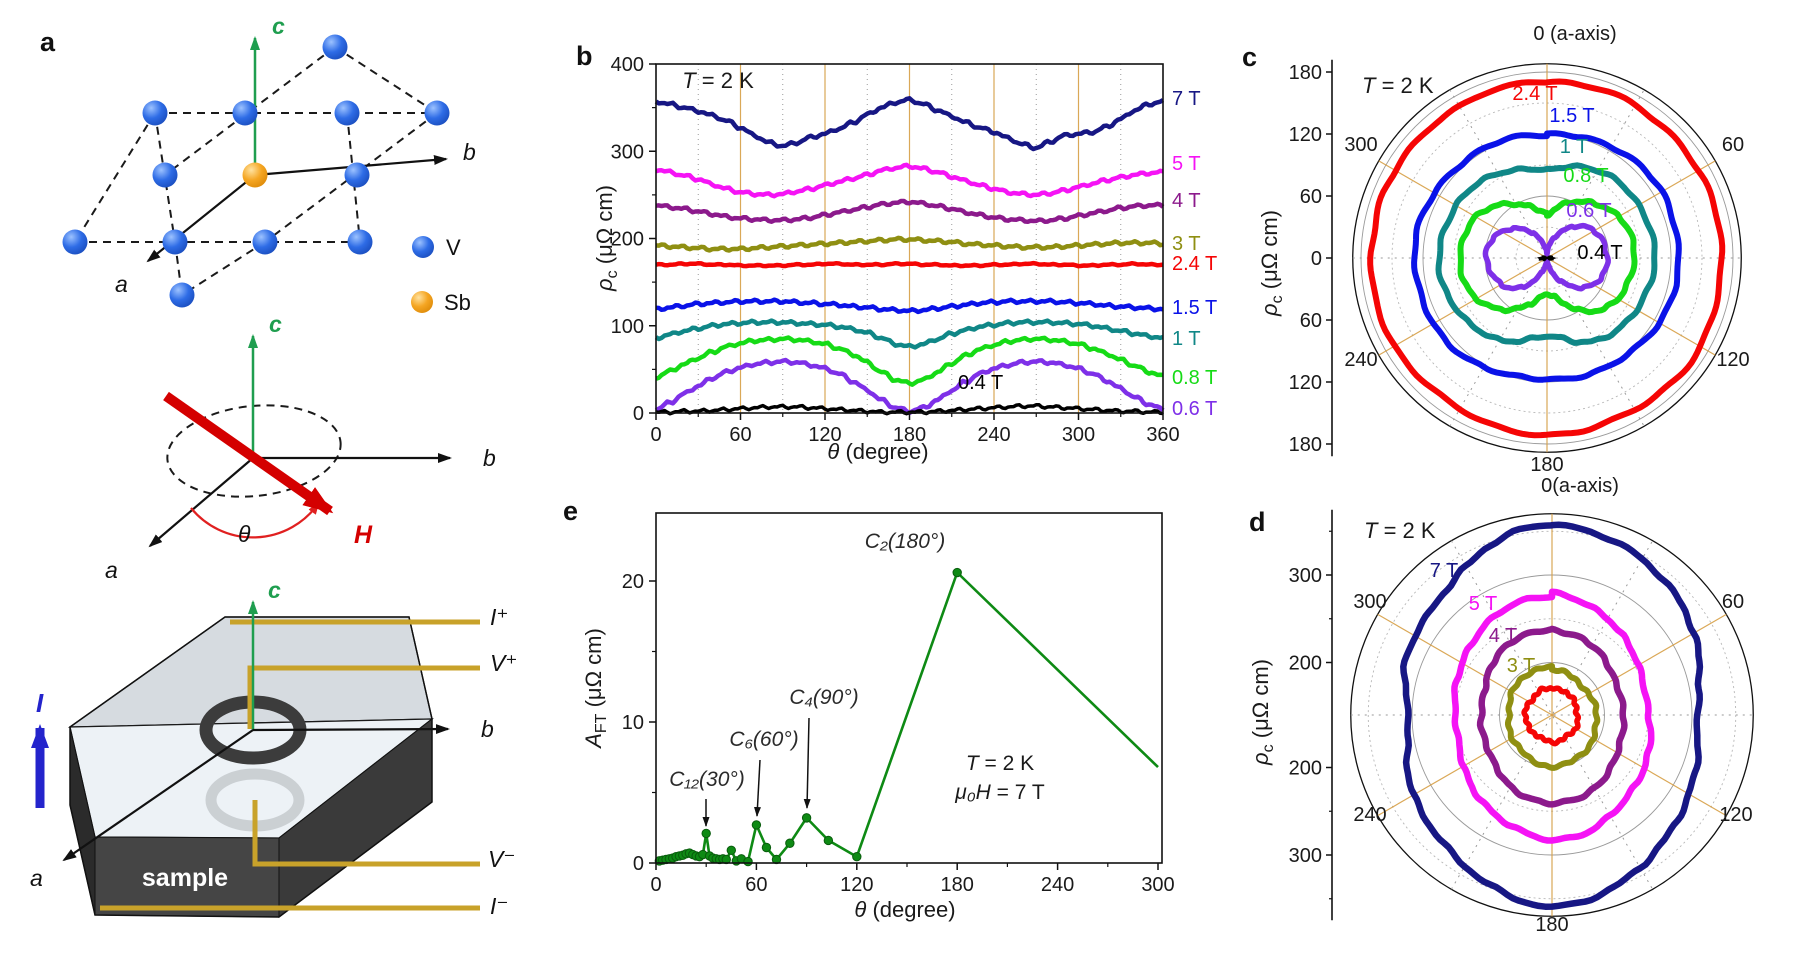 The height and width of the screenshot is (975, 1796). Describe the element at coordinates (503, 663) in the screenshot. I see `contact-v-plus-label: V⁺` at that location.